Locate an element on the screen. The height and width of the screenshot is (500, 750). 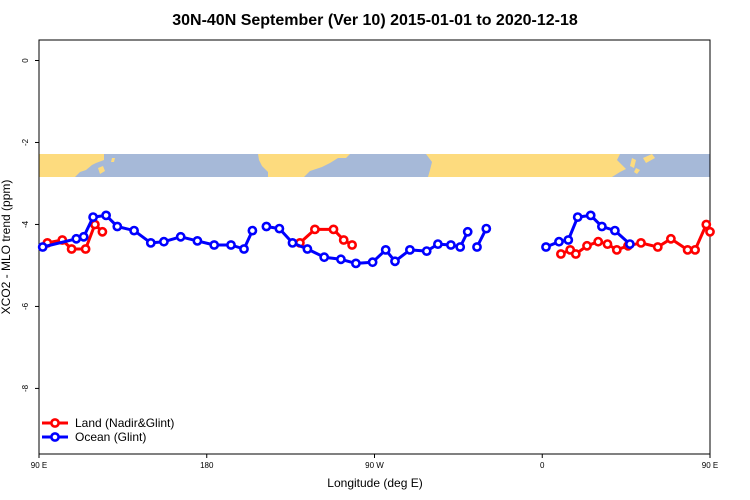
y-tick-label: -2 is located at coordinates (25, 142).